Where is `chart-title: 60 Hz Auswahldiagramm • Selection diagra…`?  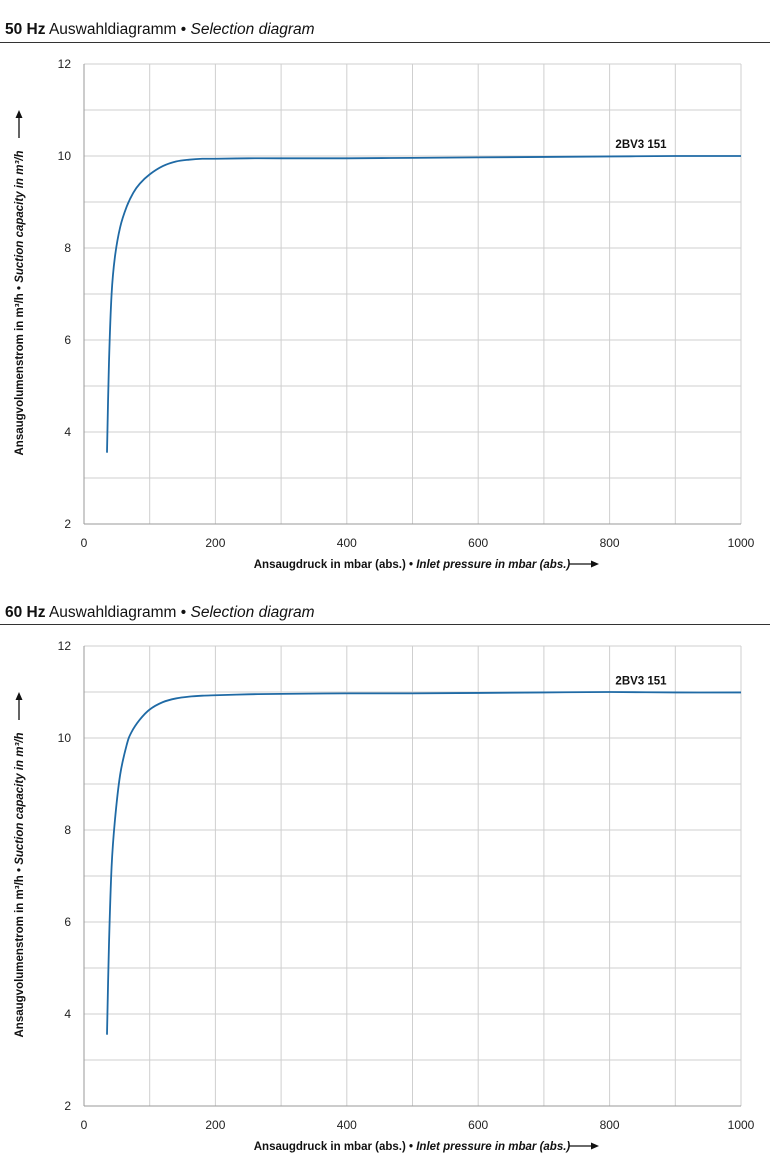 chart-title: 60 Hz Auswahldiagramm • Selection diagra… is located at coordinates (160, 613).